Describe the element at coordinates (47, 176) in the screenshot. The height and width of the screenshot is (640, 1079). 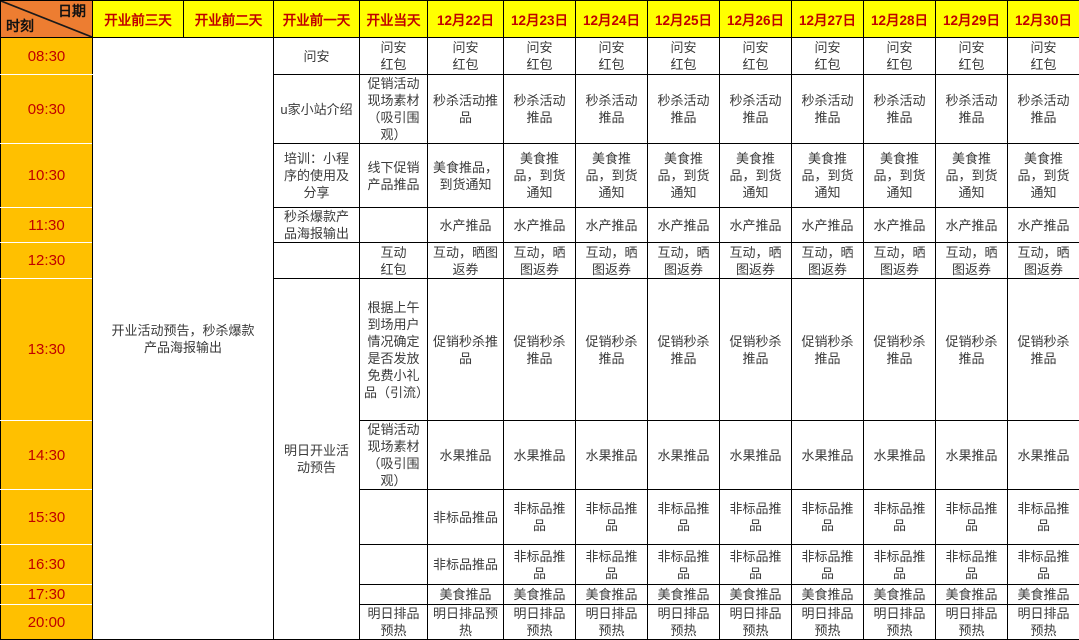
I see `time-label: 10:30` at that location.